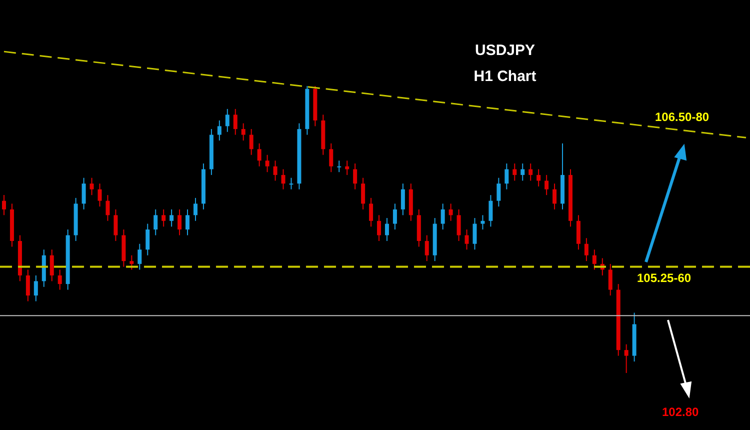 The height and width of the screenshot is (430, 750). What do you see at coordinates (505, 77) in the screenshot?
I see `chart-subtitle: H1 Chart` at bounding box center [505, 77].